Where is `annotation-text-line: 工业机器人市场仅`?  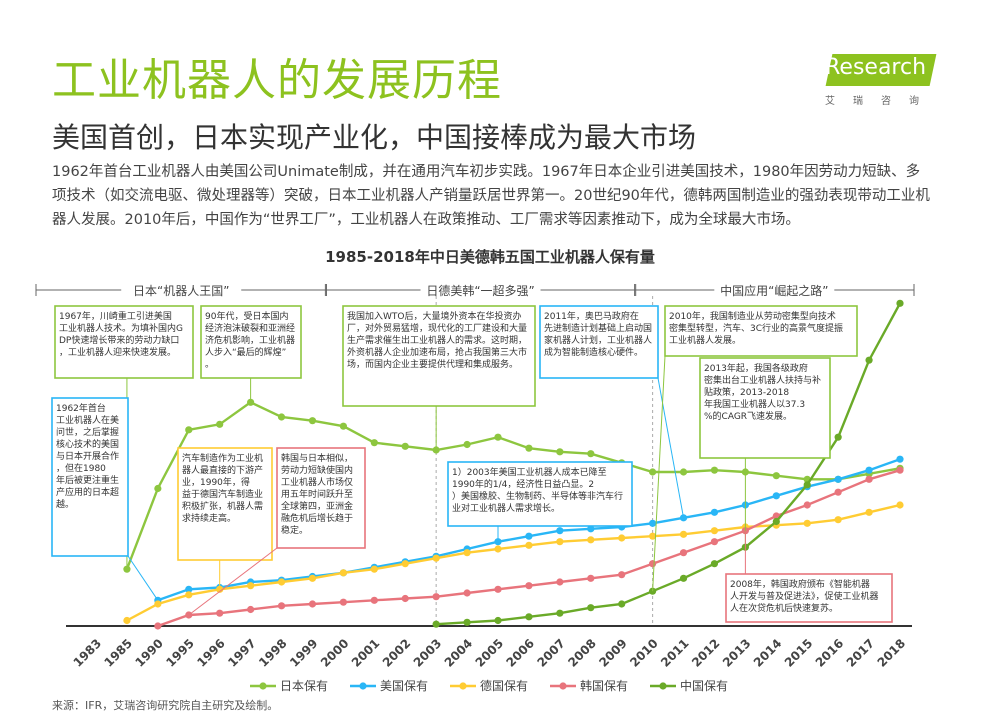
annotation-text-line: 工业机器人市场仅 is located at coordinates (317, 482).